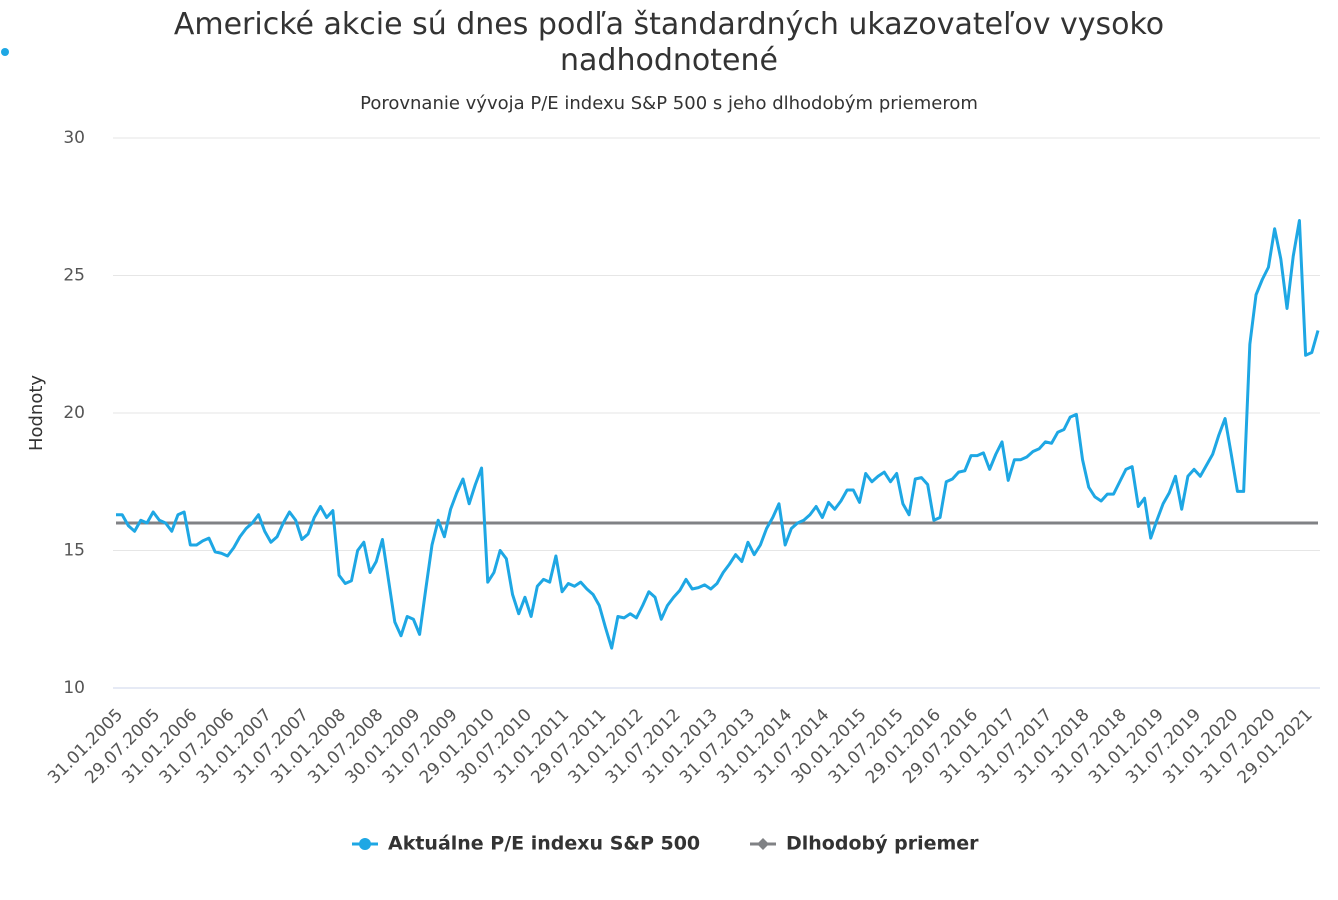 Image resolution: width=1338 pixels, height=900 pixels. I want to click on y-tick-label: 10, so click(74, 688).